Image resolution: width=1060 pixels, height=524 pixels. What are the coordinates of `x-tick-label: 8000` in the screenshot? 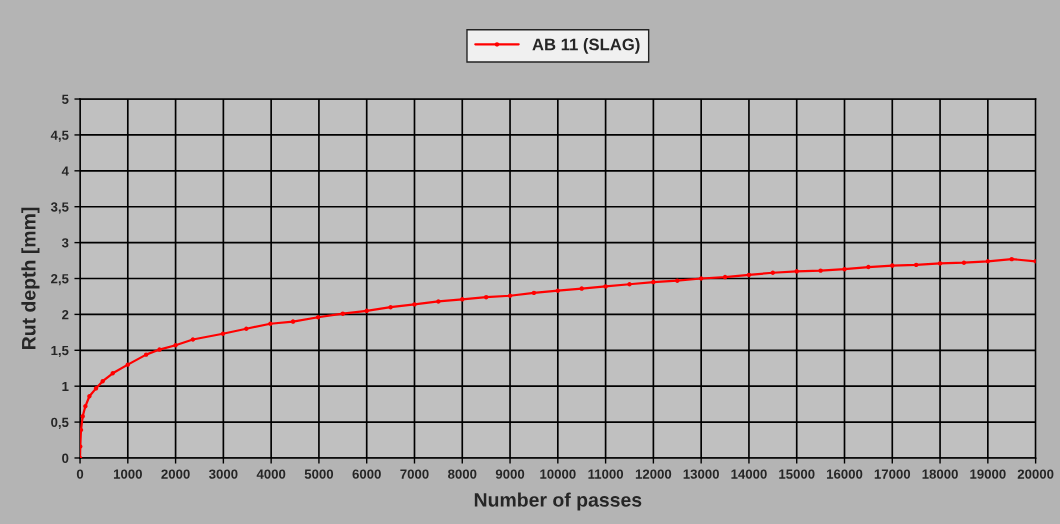 It's located at (462, 474).